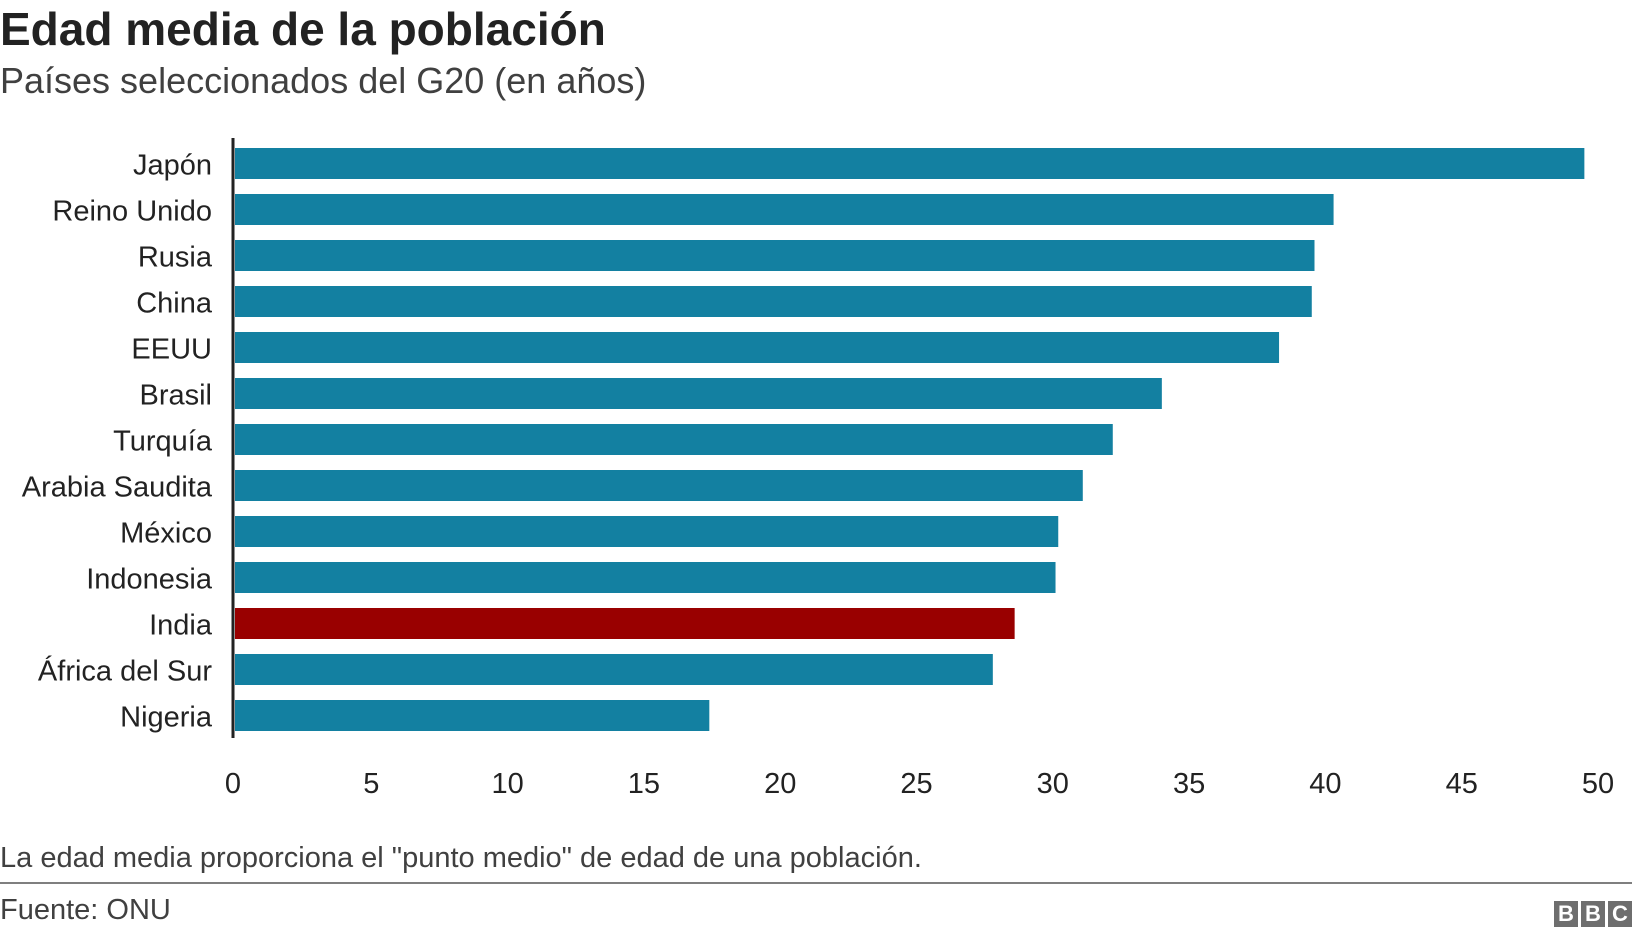 This screenshot has height=938, width=1632. Describe the element at coordinates (1620, 914) in the screenshot. I see `bbc-logo-letter: C` at that location.